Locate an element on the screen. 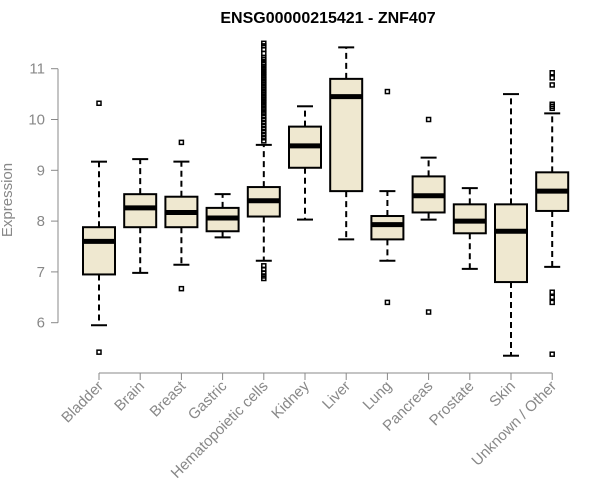 Image resolution: width=600 pixels, height=500 pixels. y-tick-label: 11 is located at coordinates (37, 69).